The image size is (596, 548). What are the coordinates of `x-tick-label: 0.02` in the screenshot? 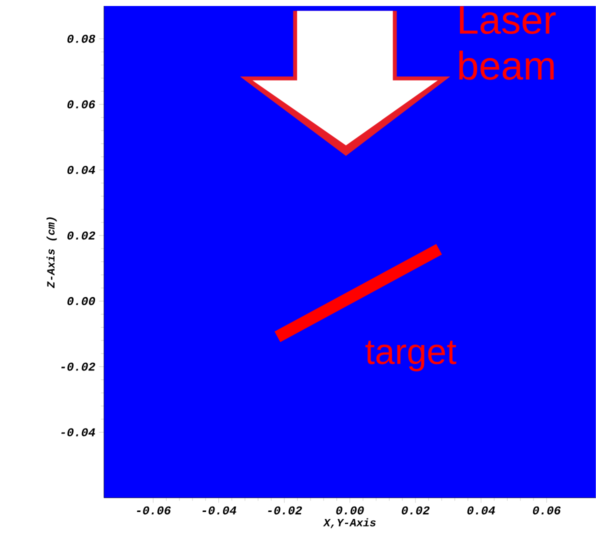 It's located at (416, 510).